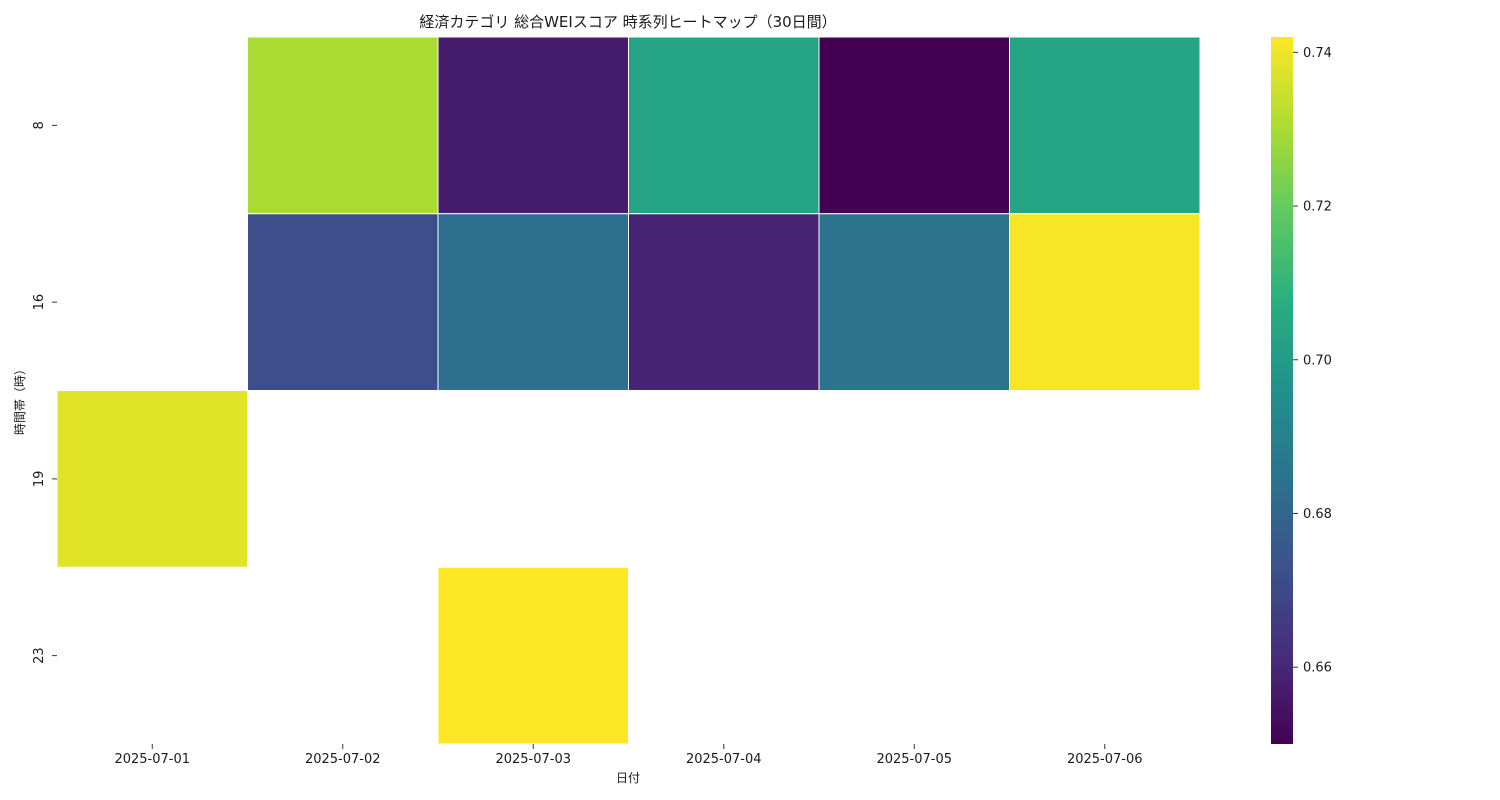 This screenshot has width=1500, height=800. What do you see at coordinates (39, 655) in the screenshot?
I see `y-tick-label: 23` at bounding box center [39, 655].